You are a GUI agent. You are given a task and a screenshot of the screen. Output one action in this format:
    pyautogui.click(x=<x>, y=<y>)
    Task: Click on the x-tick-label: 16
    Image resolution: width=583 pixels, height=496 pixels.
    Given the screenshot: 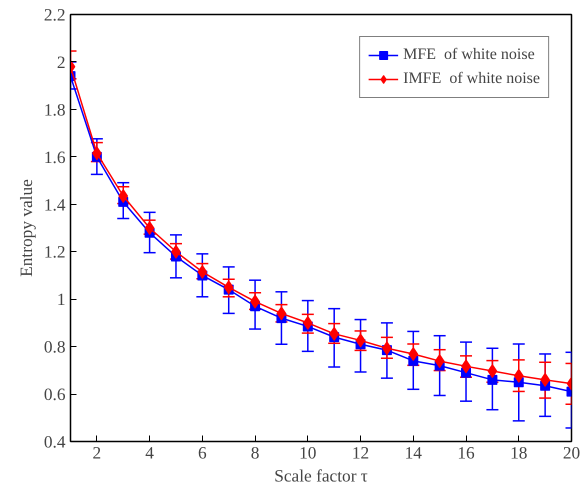 What is the action you would take?
    pyautogui.click(x=466, y=453)
    